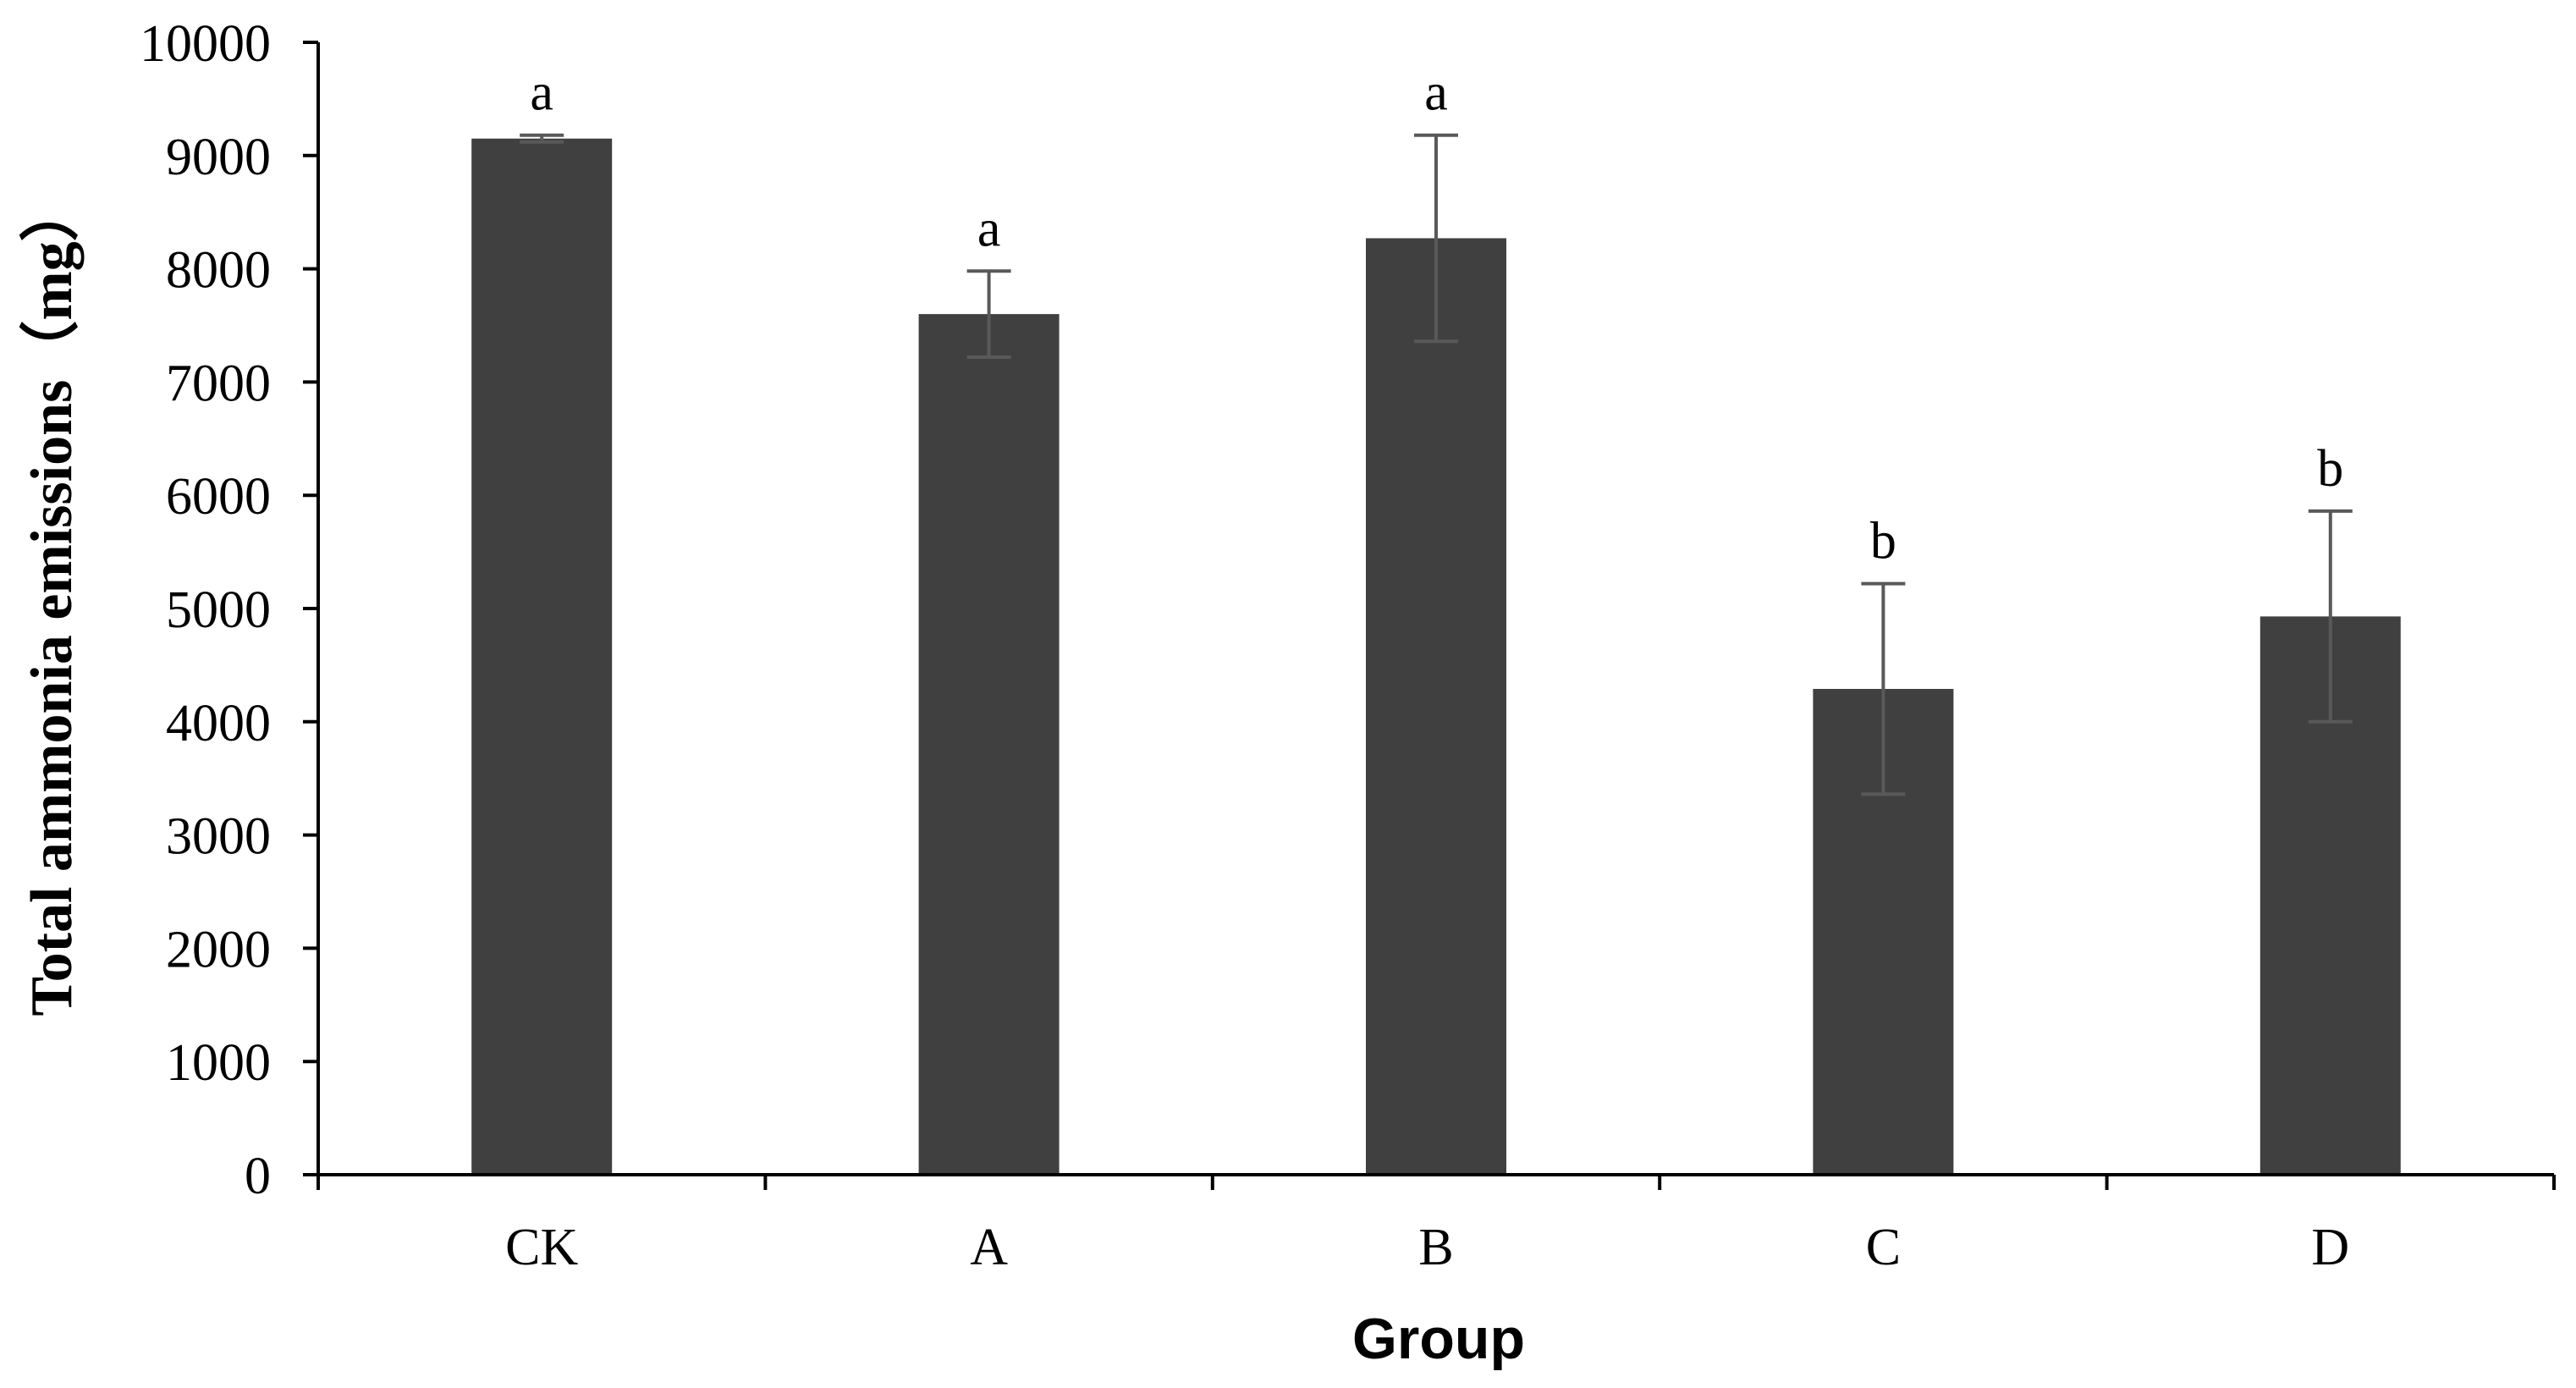 This screenshot has height=1388, width=2576. Describe the element at coordinates (218, 610) in the screenshot. I see `y-tick-label: 5000` at that location.